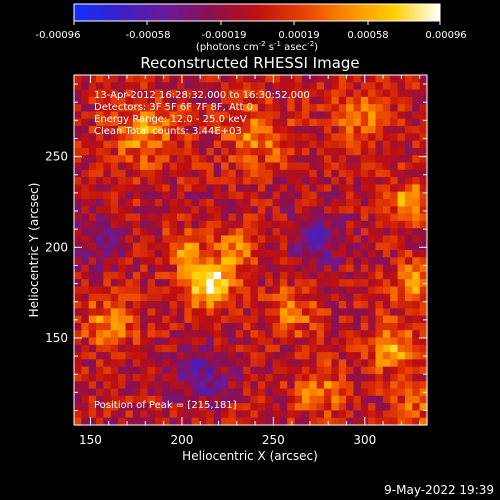  Describe the element at coordinates (202, 95) in the screenshot. I see `annotation-time-range: 13-Apr-2012 16:28:32.000 to 16:30:52.000` at that location.